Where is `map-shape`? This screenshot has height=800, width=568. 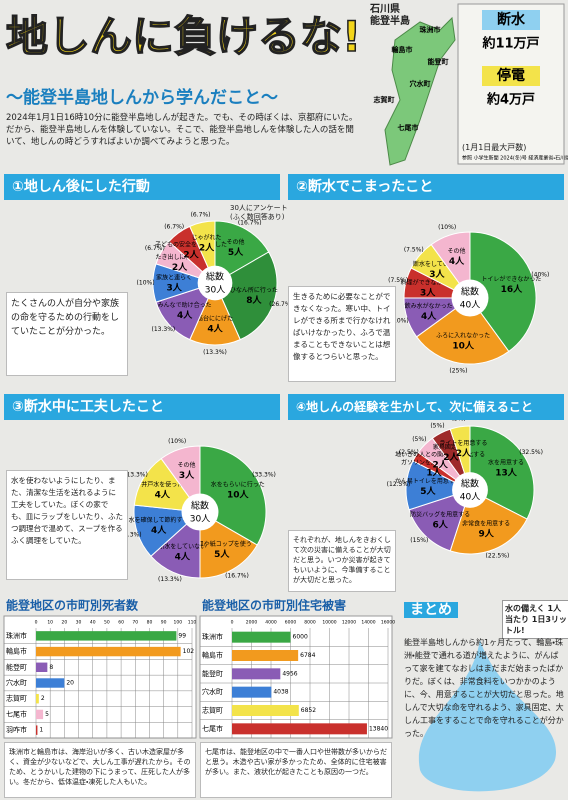 map-shape is located at coordinates (420, 91).